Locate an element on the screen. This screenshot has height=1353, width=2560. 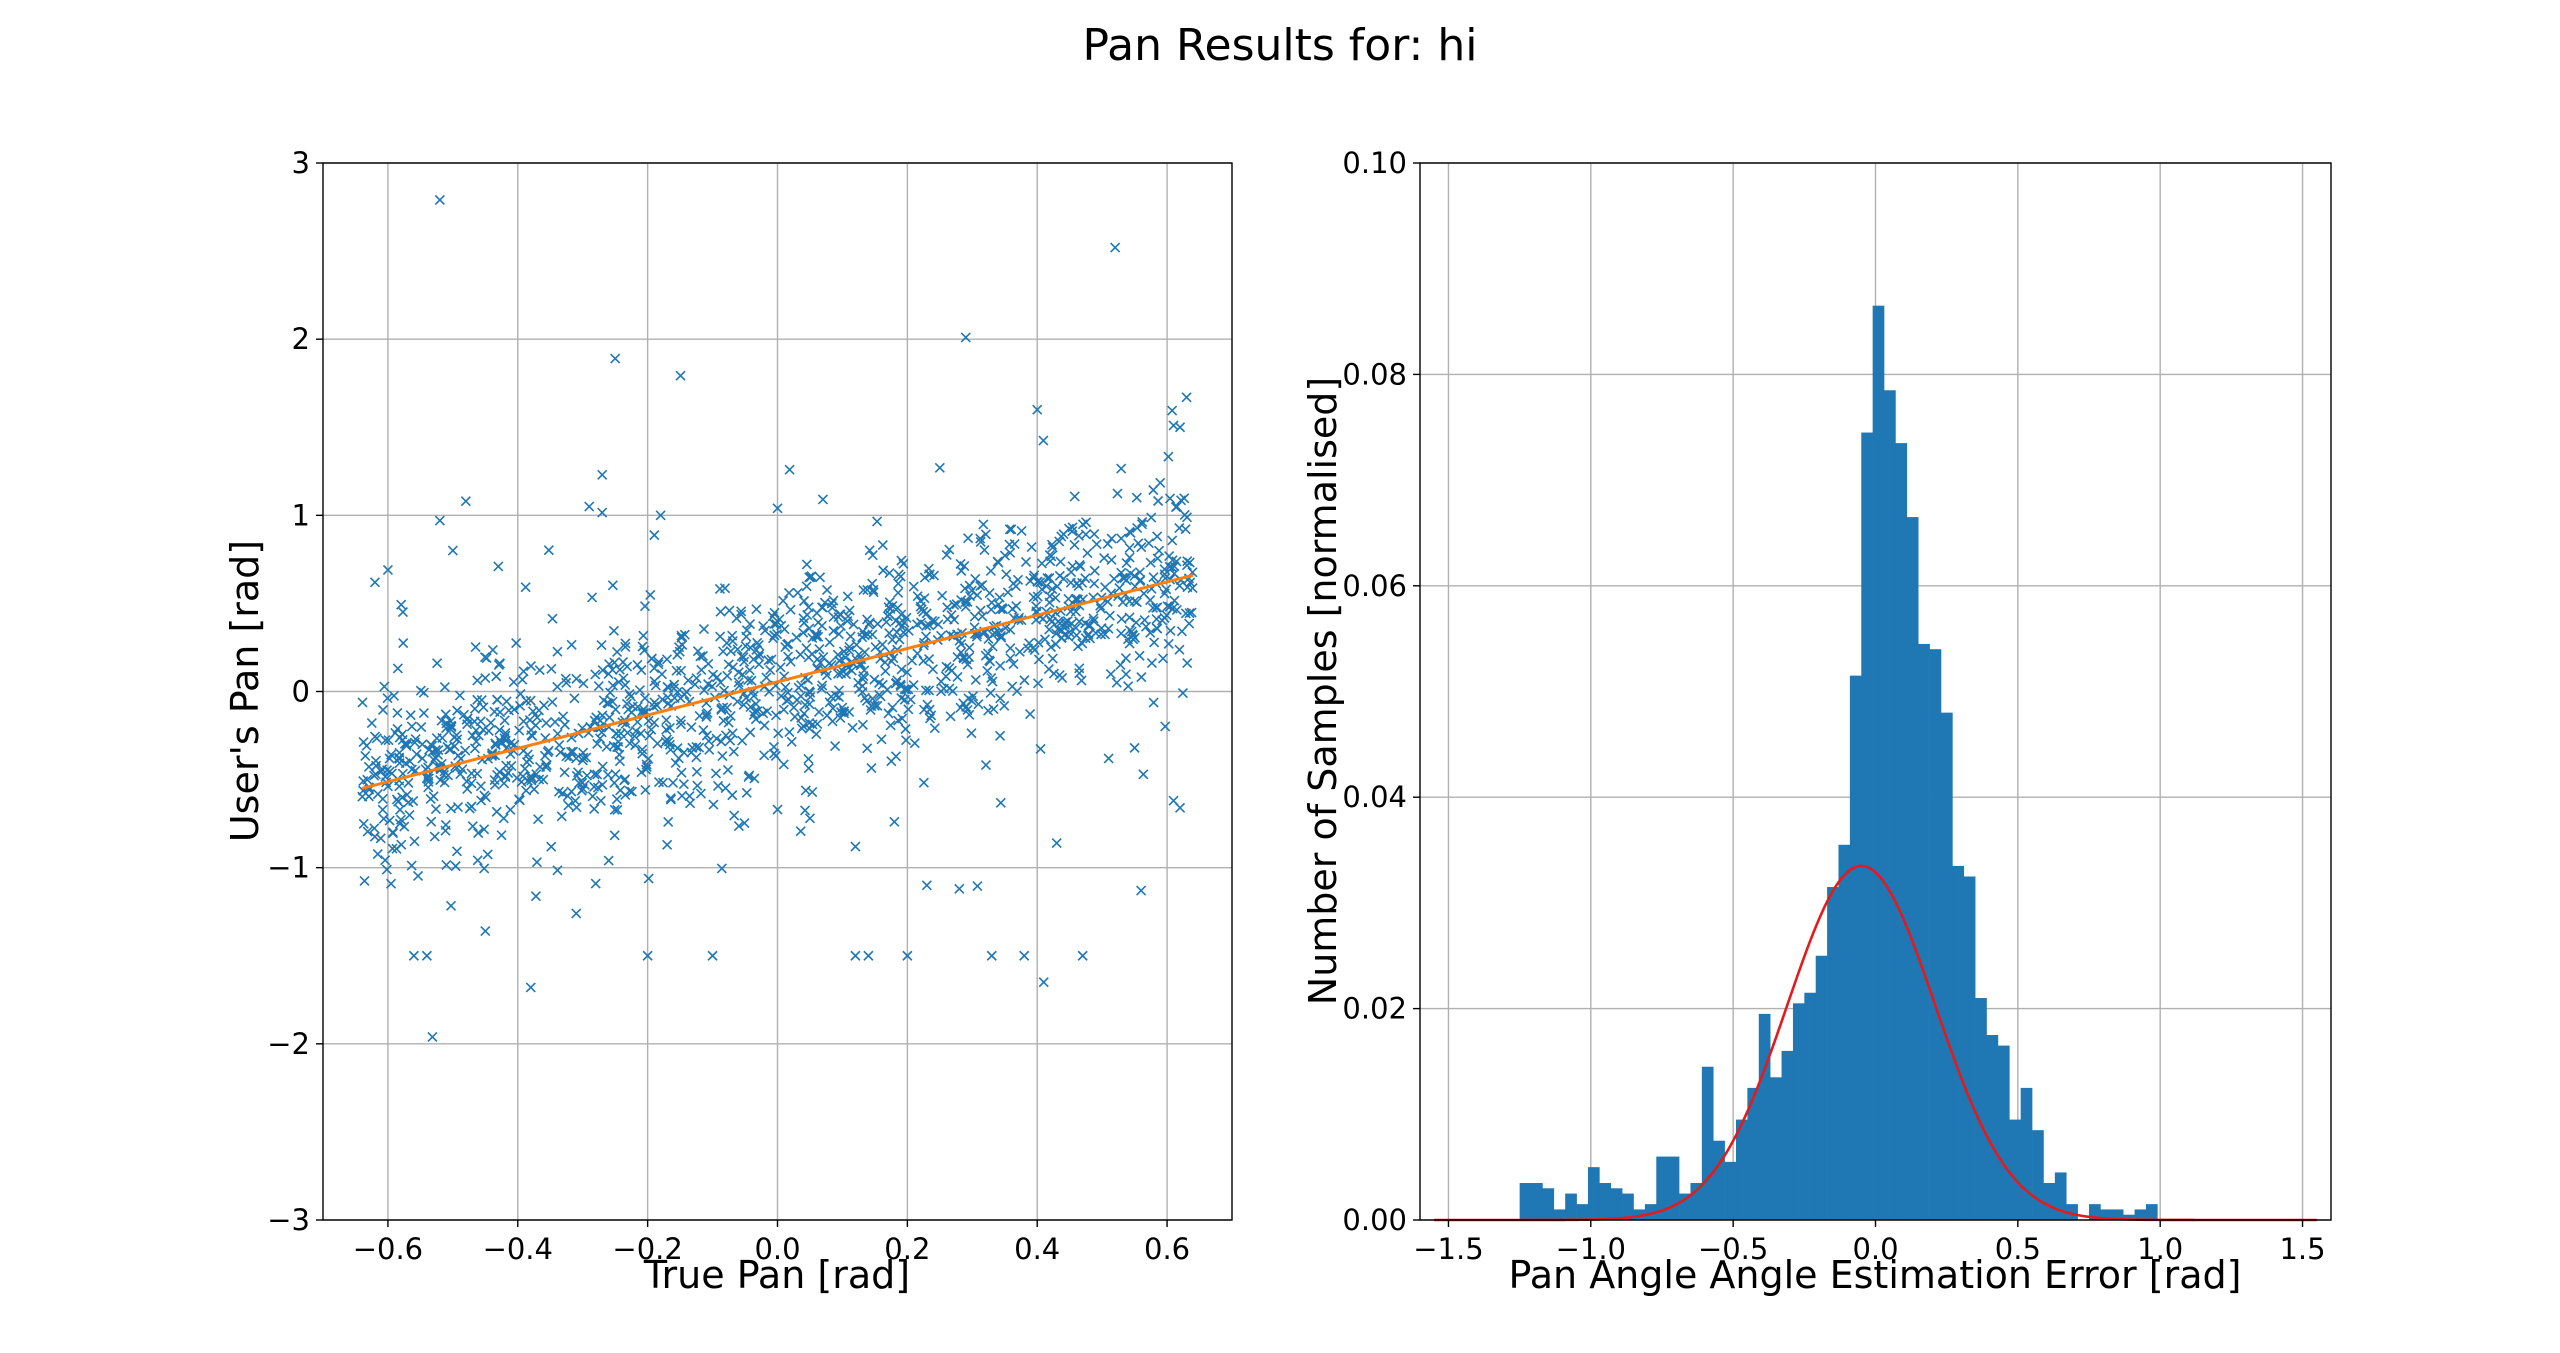
histogram-x-tick-label: −0.5 is located at coordinates (1733, 1249).